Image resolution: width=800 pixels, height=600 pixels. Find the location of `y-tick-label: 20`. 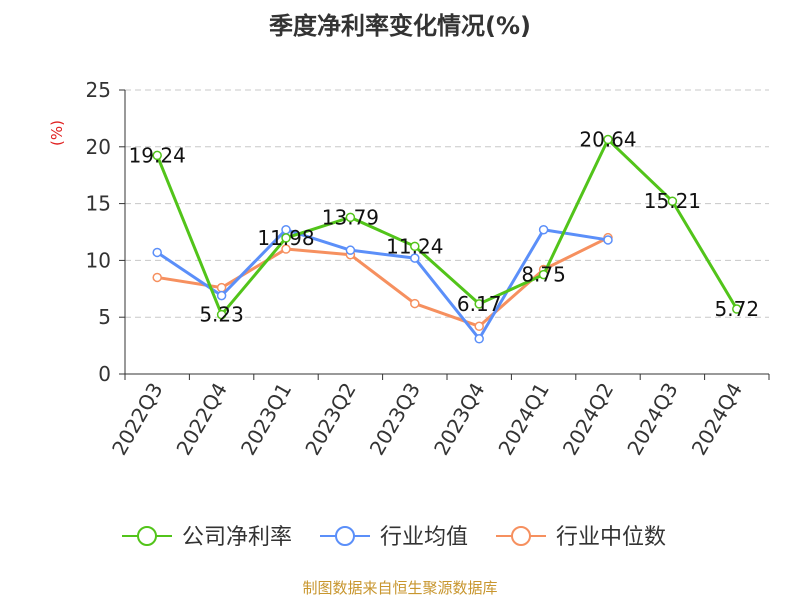

y-tick-label: 20 is located at coordinates (98, 147).